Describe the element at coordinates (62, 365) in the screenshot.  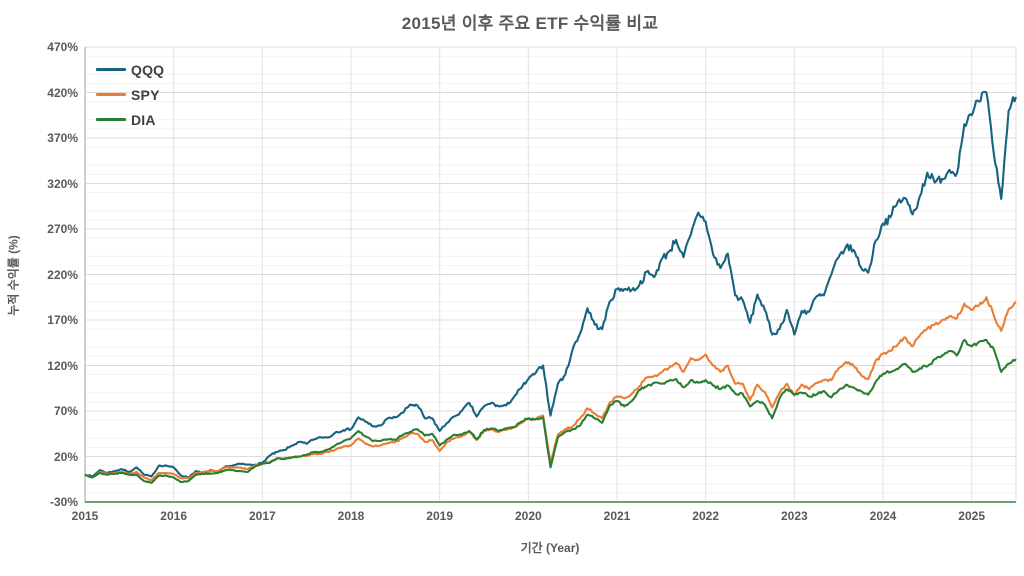
I see `y-tick-label: 120%` at that location.